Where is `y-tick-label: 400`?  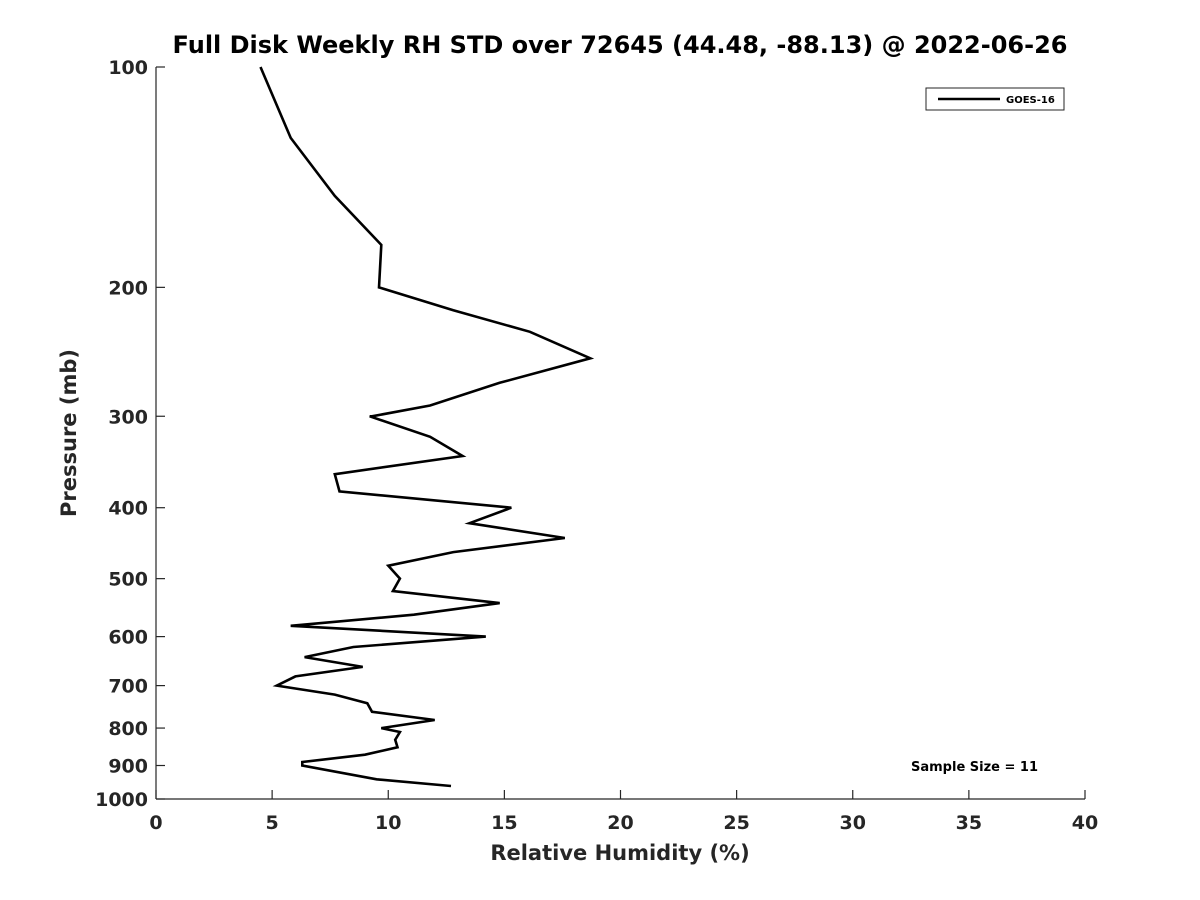 y-tick-label: 400 is located at coordinates (128, 509).